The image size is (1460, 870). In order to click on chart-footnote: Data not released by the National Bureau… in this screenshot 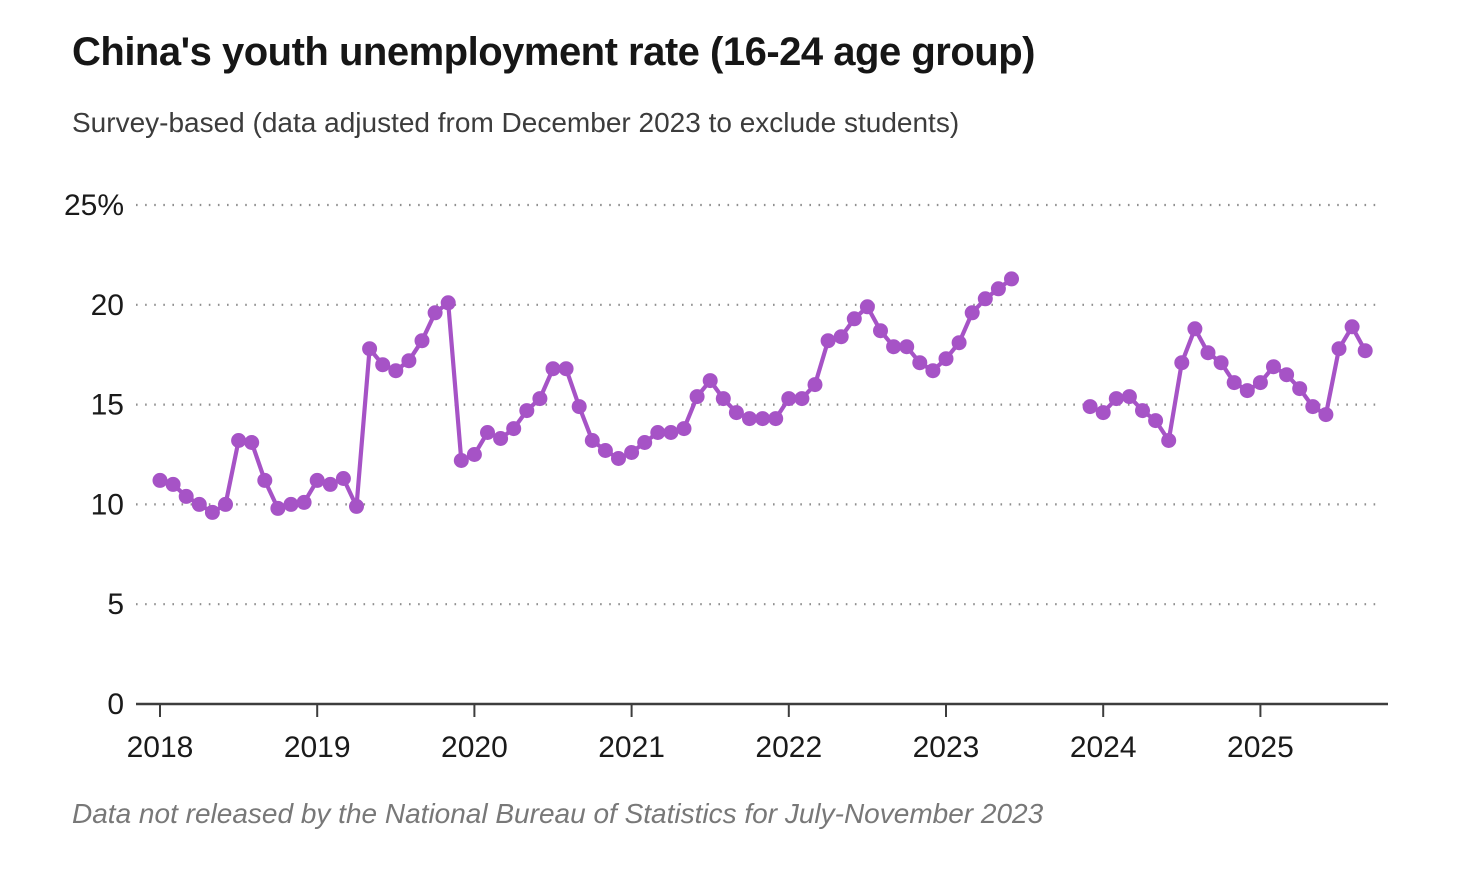, I will do `click(558, 813)`.